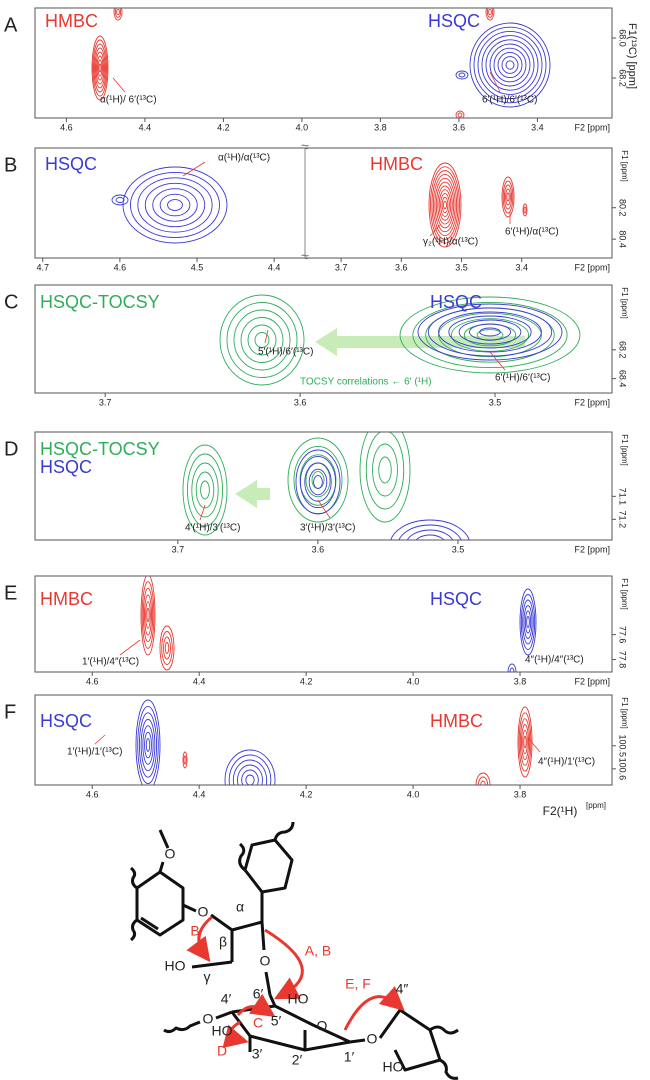 This screenshot has height=1080, width=650. Describe the element at coordinates (300, 402) in the screenshot. I see `x-tick-label: 3.6` at that location.